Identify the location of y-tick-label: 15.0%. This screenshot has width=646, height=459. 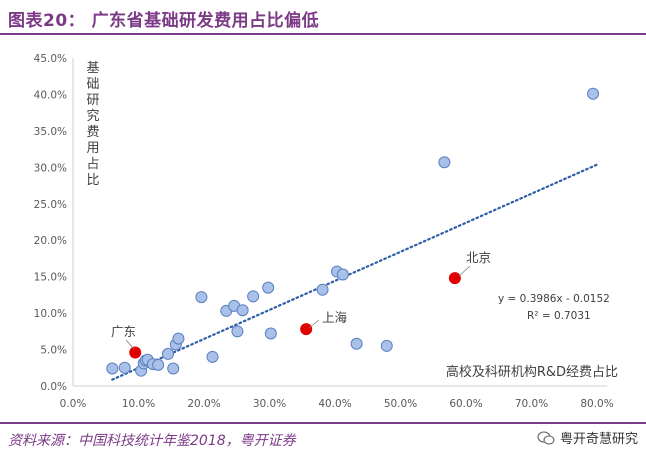
(50, 278).